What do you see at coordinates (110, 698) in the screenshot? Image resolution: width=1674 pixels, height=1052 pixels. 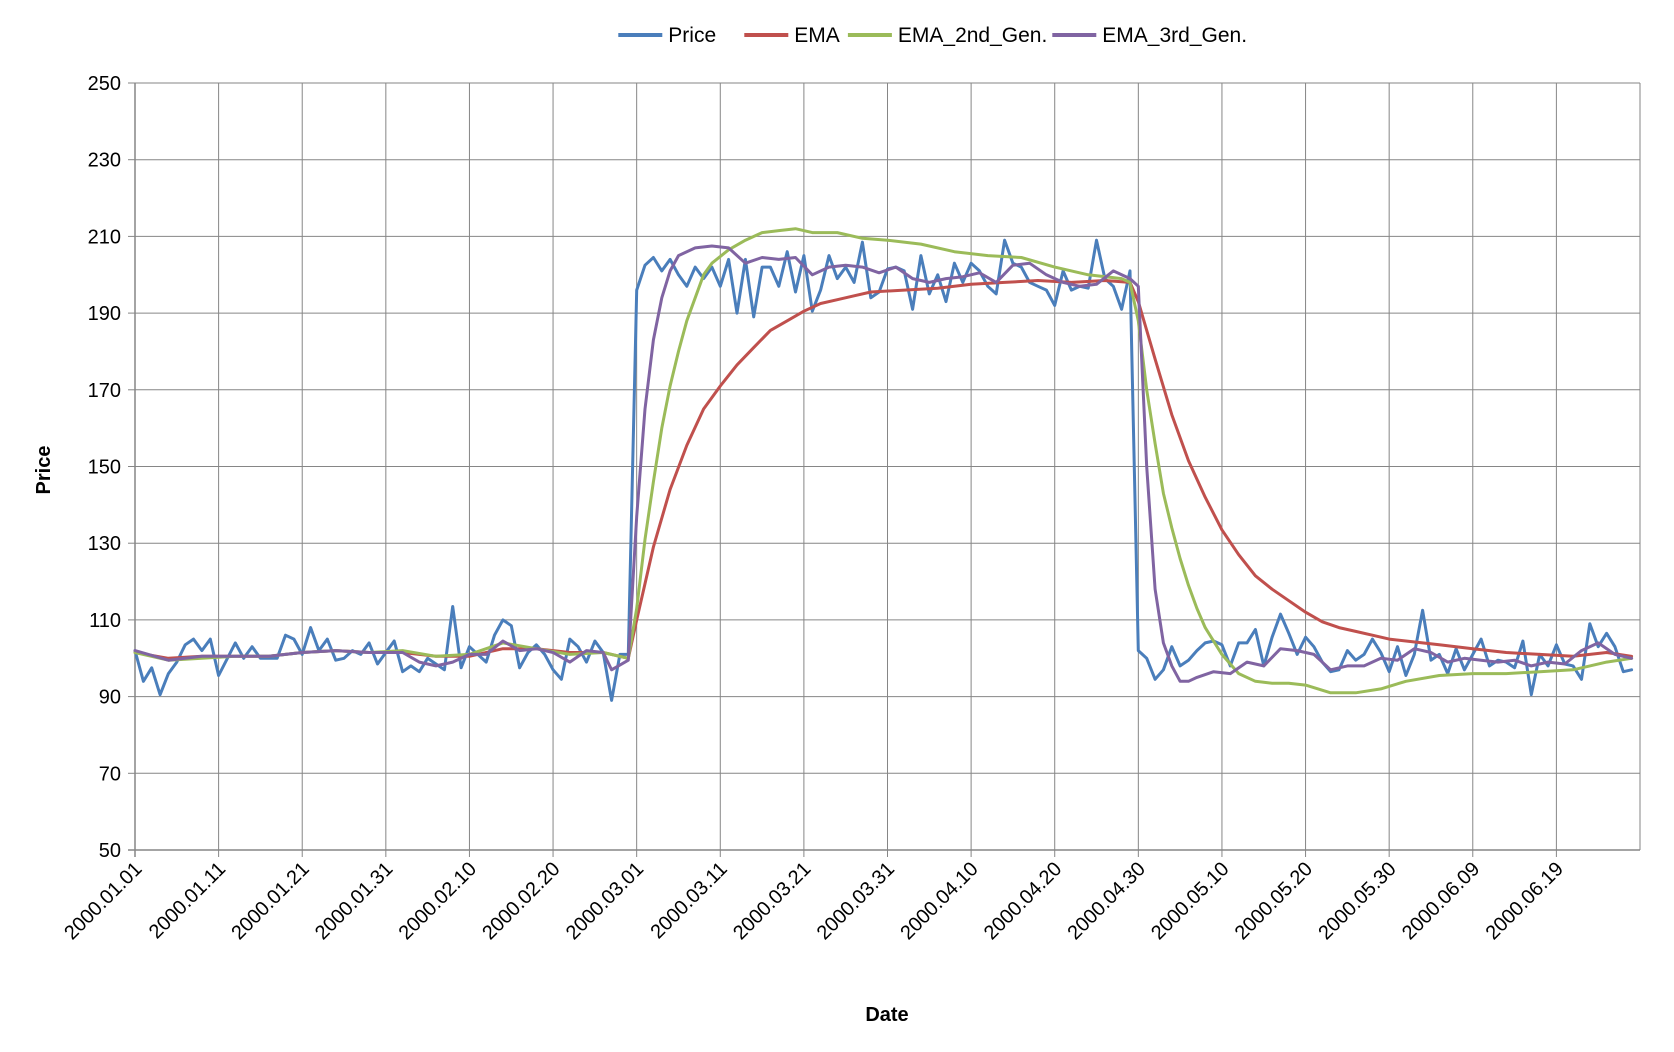 I see `y-tick-label: 90` at bounding box center [110, 698].